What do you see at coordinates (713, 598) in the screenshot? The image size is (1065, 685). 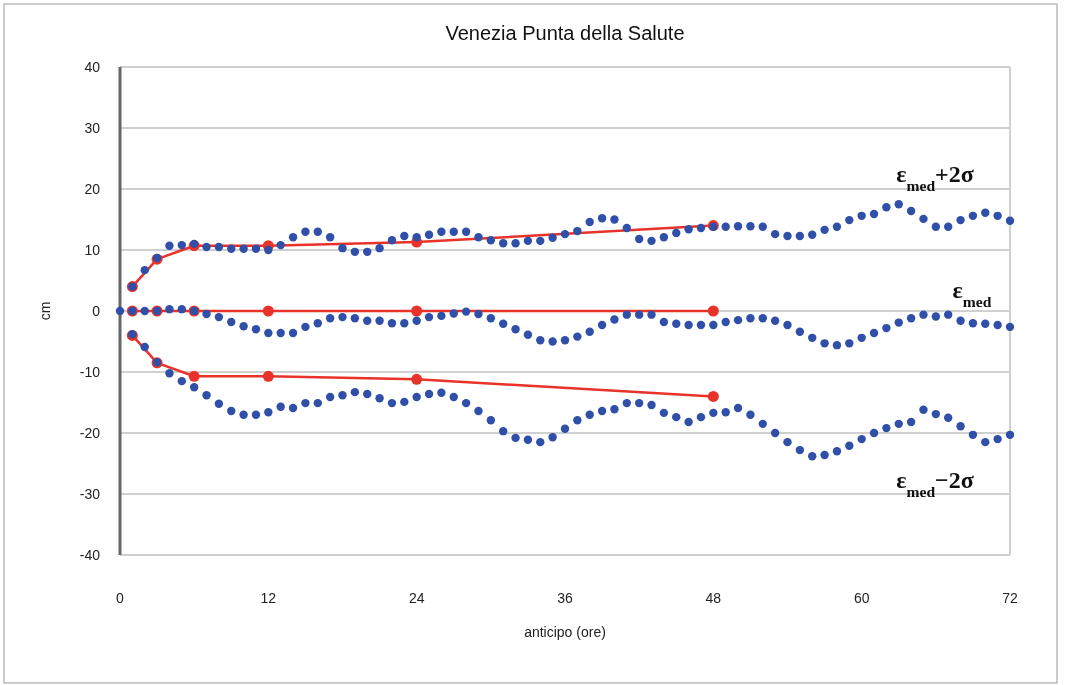 I see `x-tick-label: 48` at bounding box center [713, 598].